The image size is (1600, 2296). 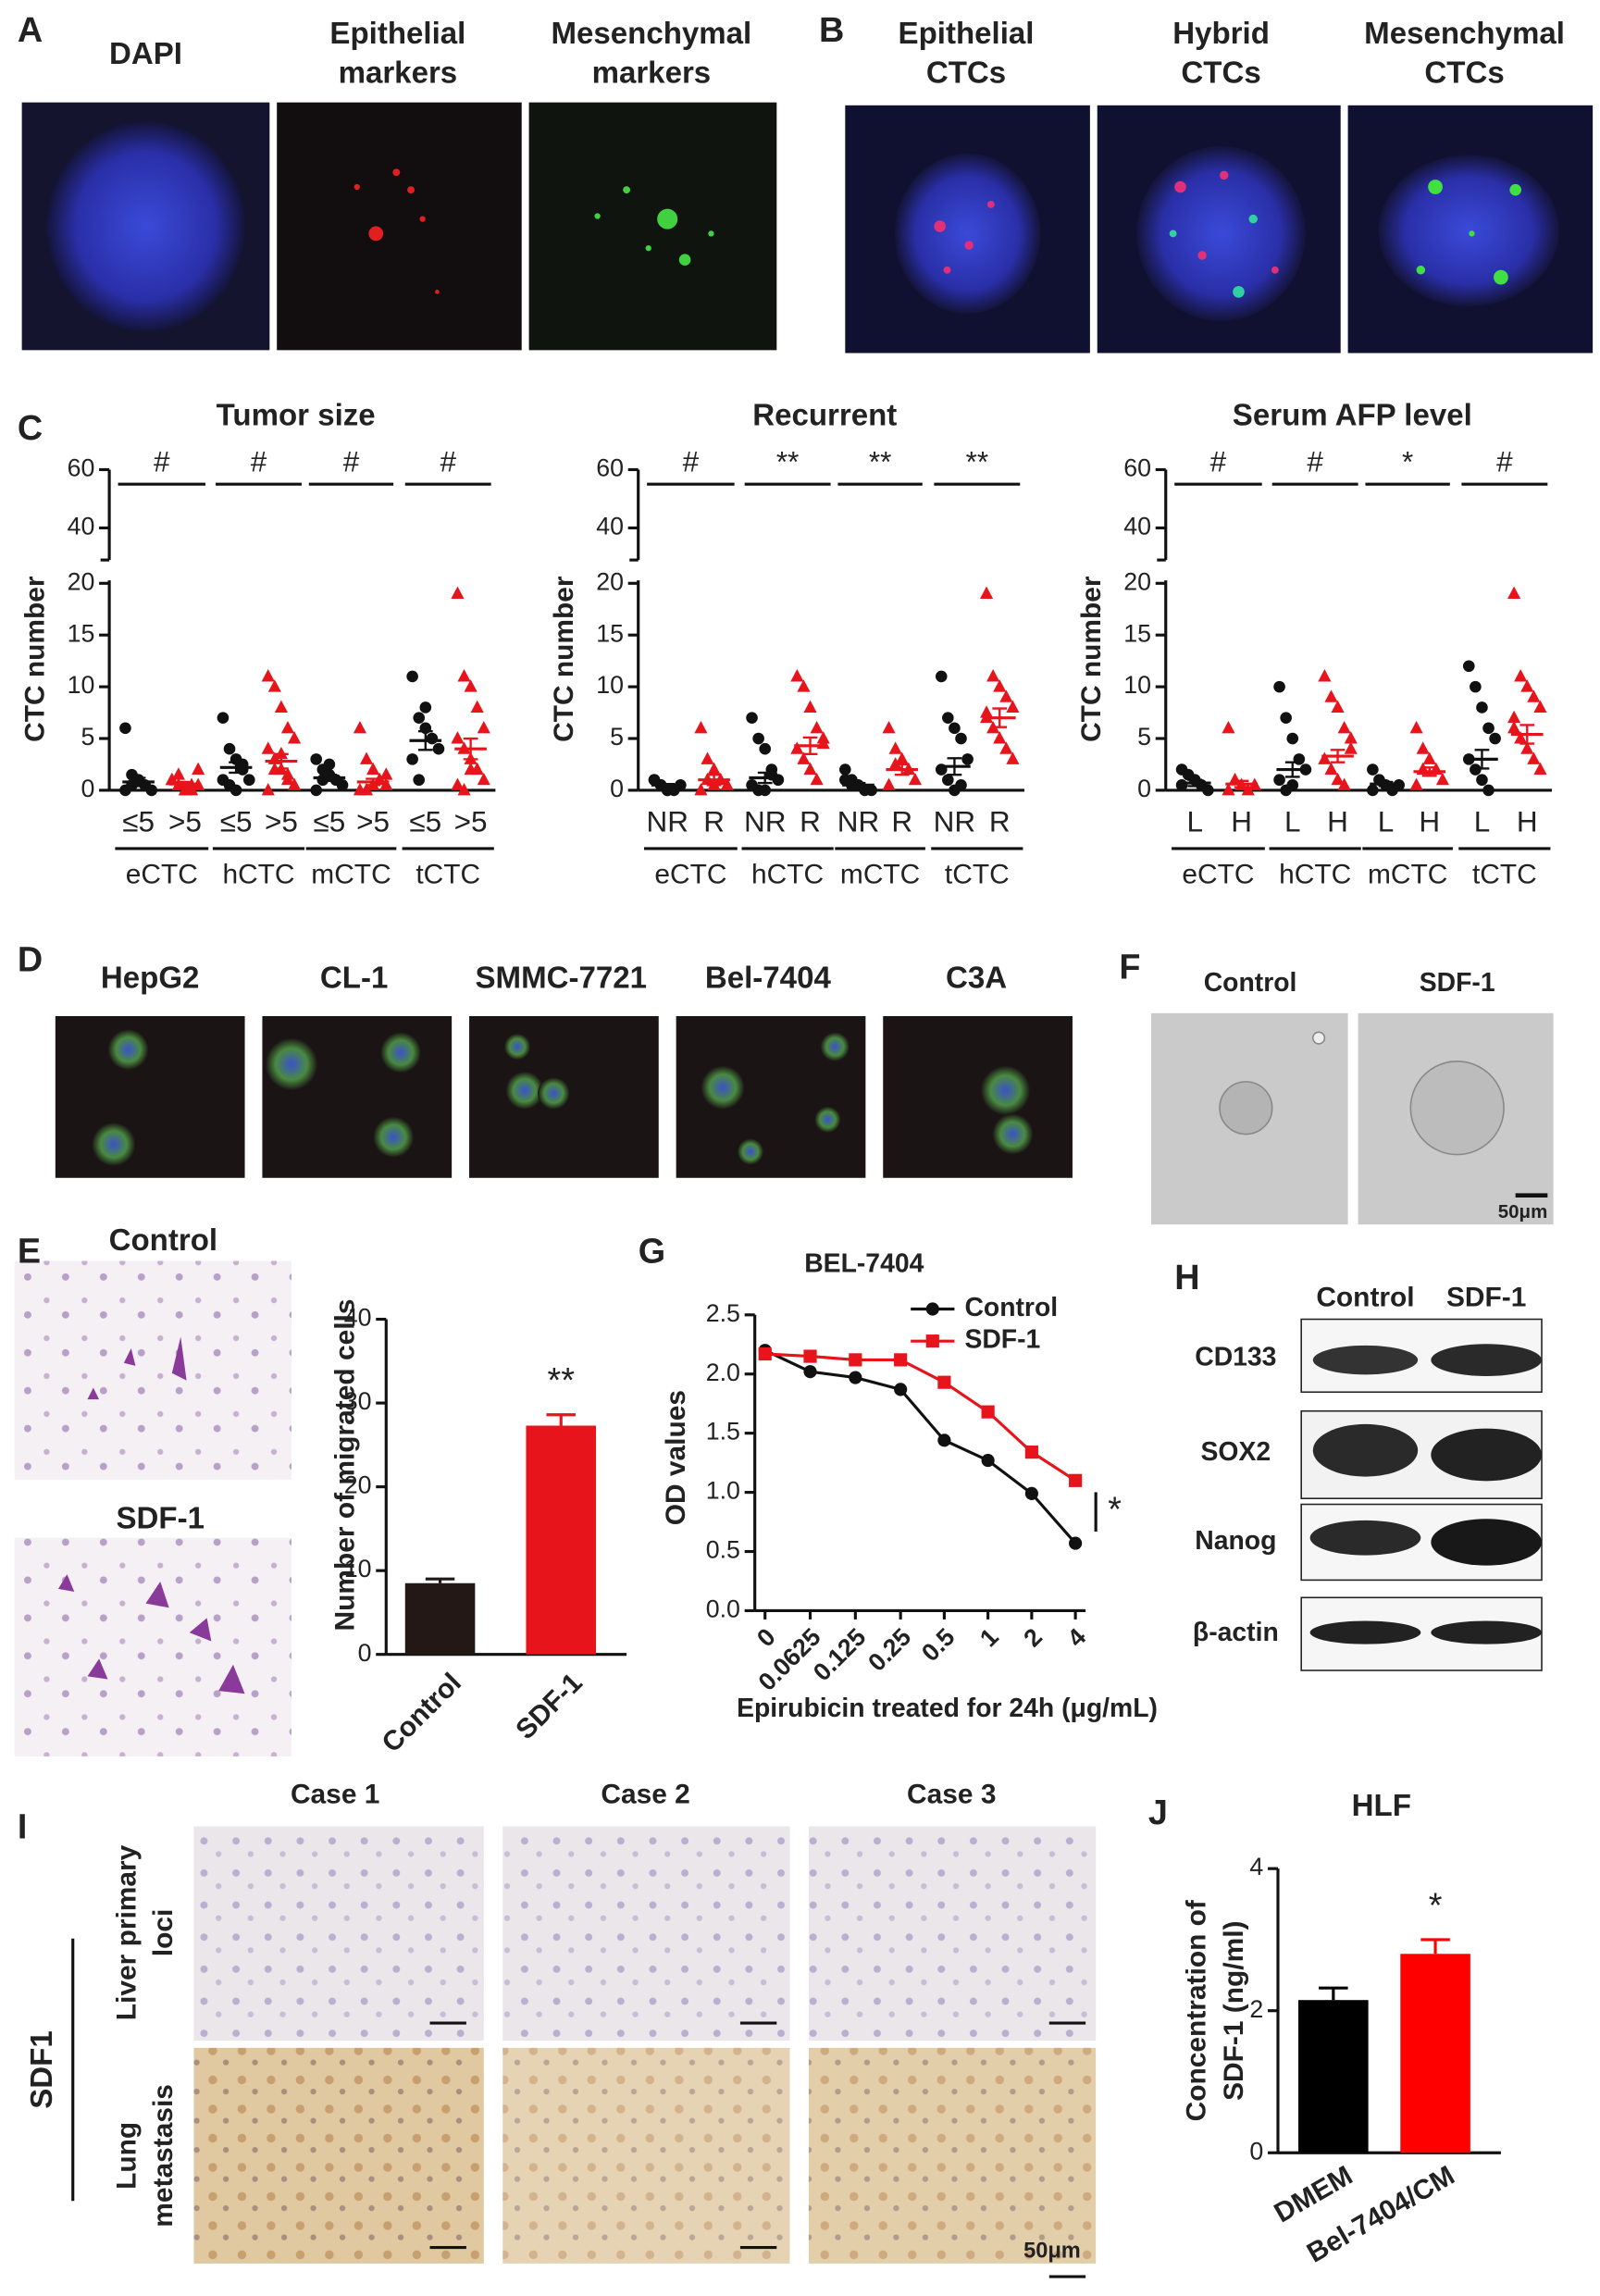 What do you see at coordinates (1504, 461) in the screenshot?
I see `significance-label: #` at bounding box center [1504, 461].